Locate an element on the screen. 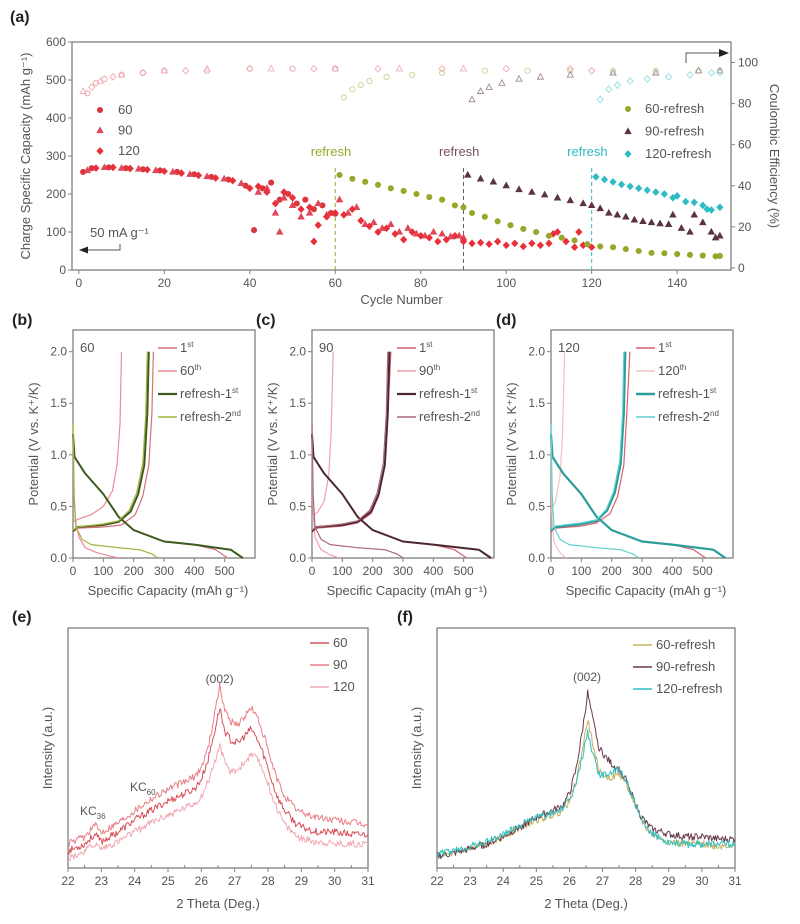 This screenshot has width=800, height=924. x-tick-label: 26 is located at coordinates (202, 881).